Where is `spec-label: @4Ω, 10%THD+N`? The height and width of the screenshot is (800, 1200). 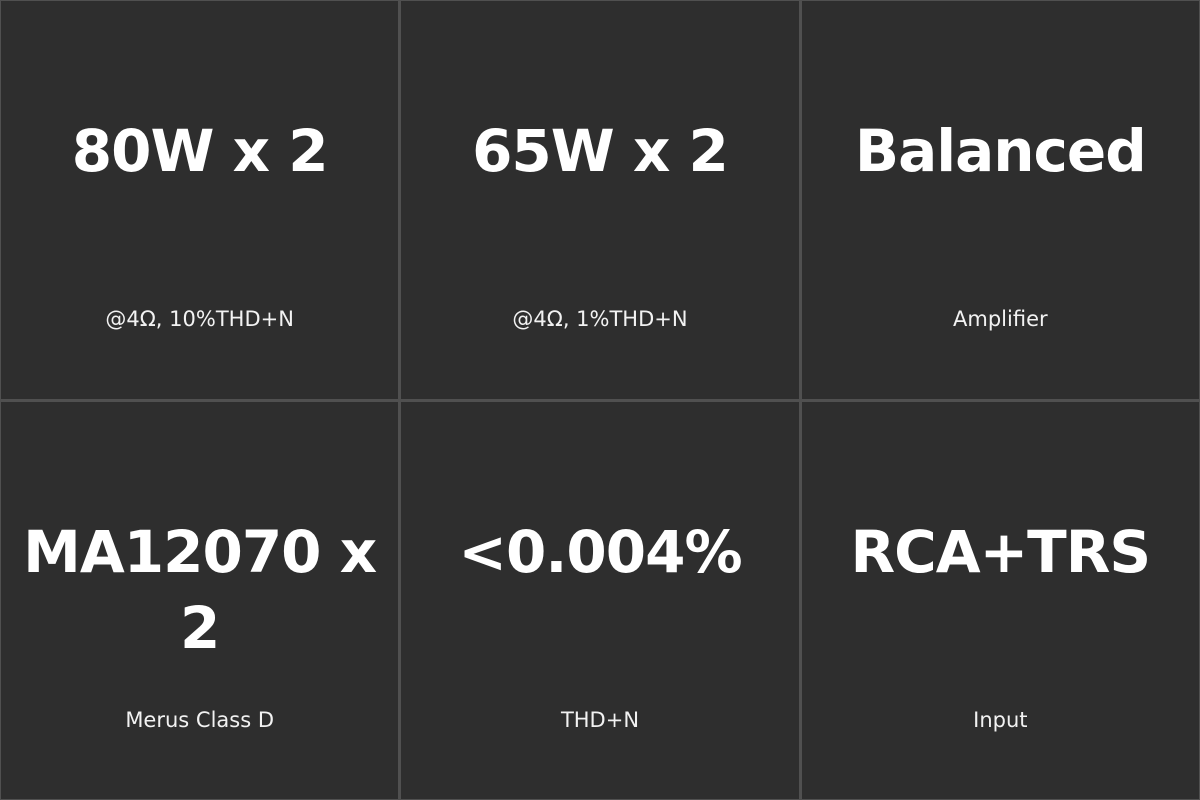 spec-label: @4Ω, 10%THD+N is located at coordinates (199, 319).